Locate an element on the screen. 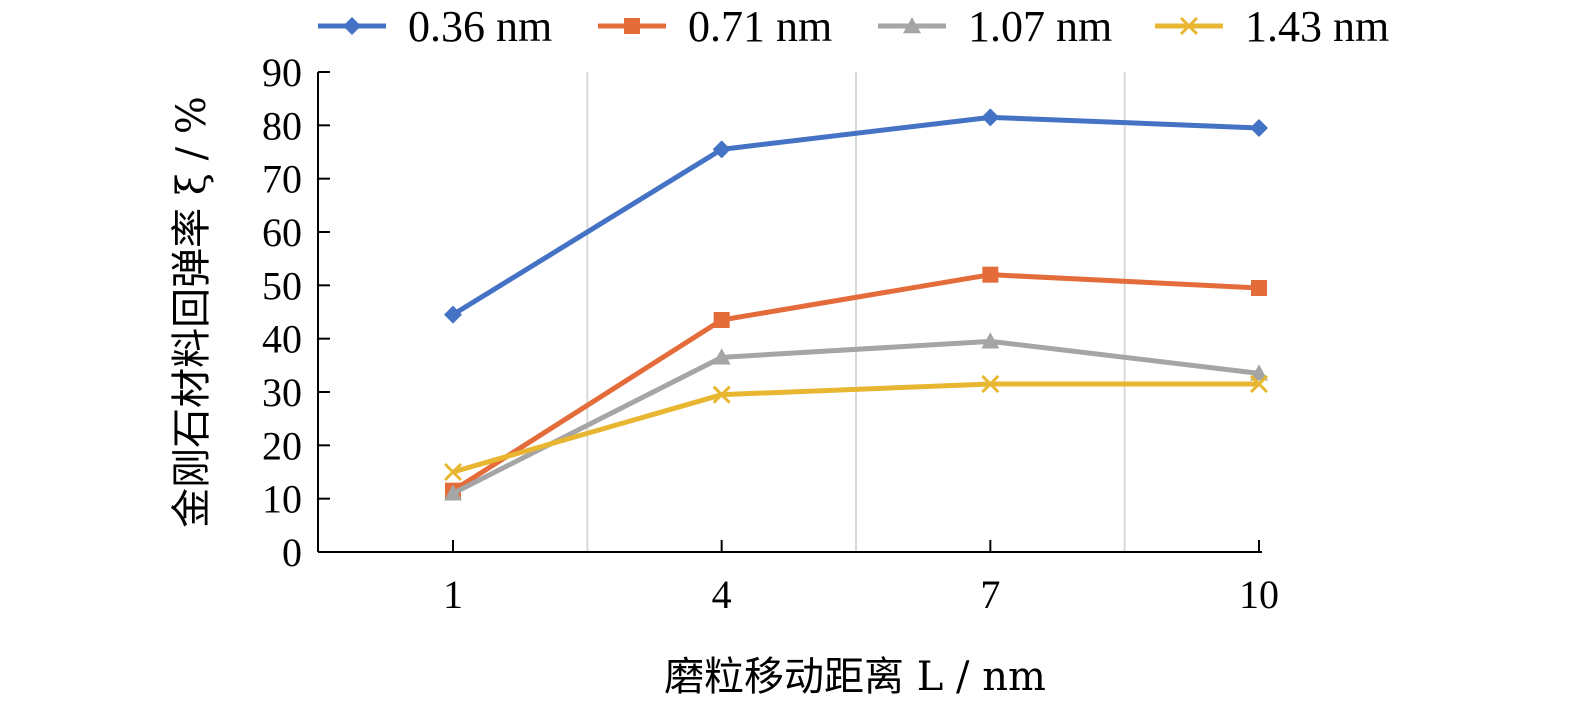 This screenshot has width=1575, height=708. legend: 0.36 nm 0.71 nm 1.07 nm 1.43 nm is located at coordinates (853, 26).